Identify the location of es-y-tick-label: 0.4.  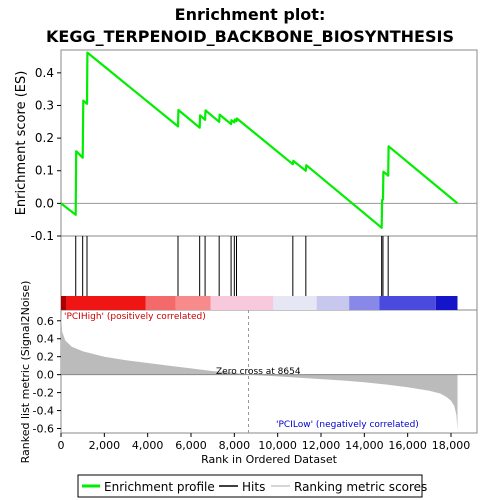
(44, 73).